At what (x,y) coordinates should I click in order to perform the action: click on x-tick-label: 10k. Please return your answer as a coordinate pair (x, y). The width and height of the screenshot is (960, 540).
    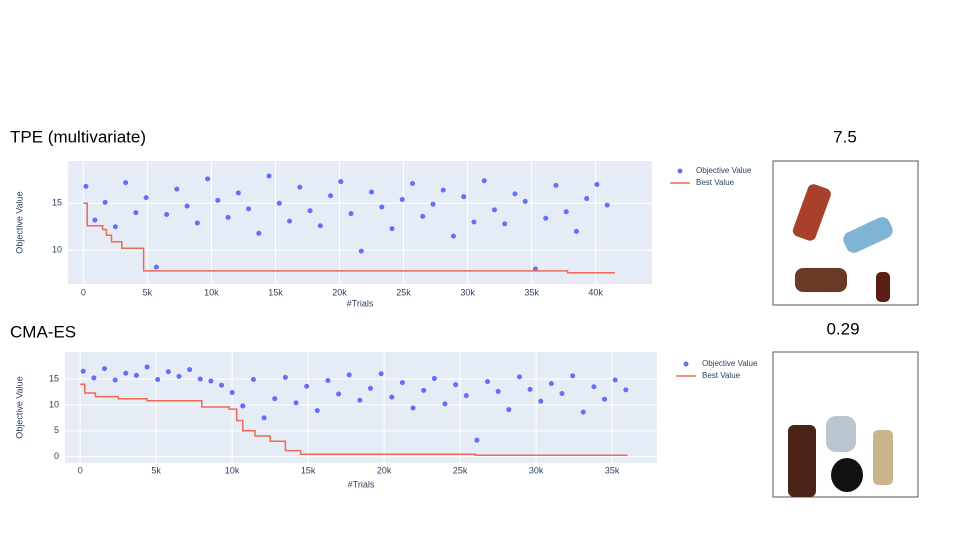
    Looking at the image, I should click on (232, 470).